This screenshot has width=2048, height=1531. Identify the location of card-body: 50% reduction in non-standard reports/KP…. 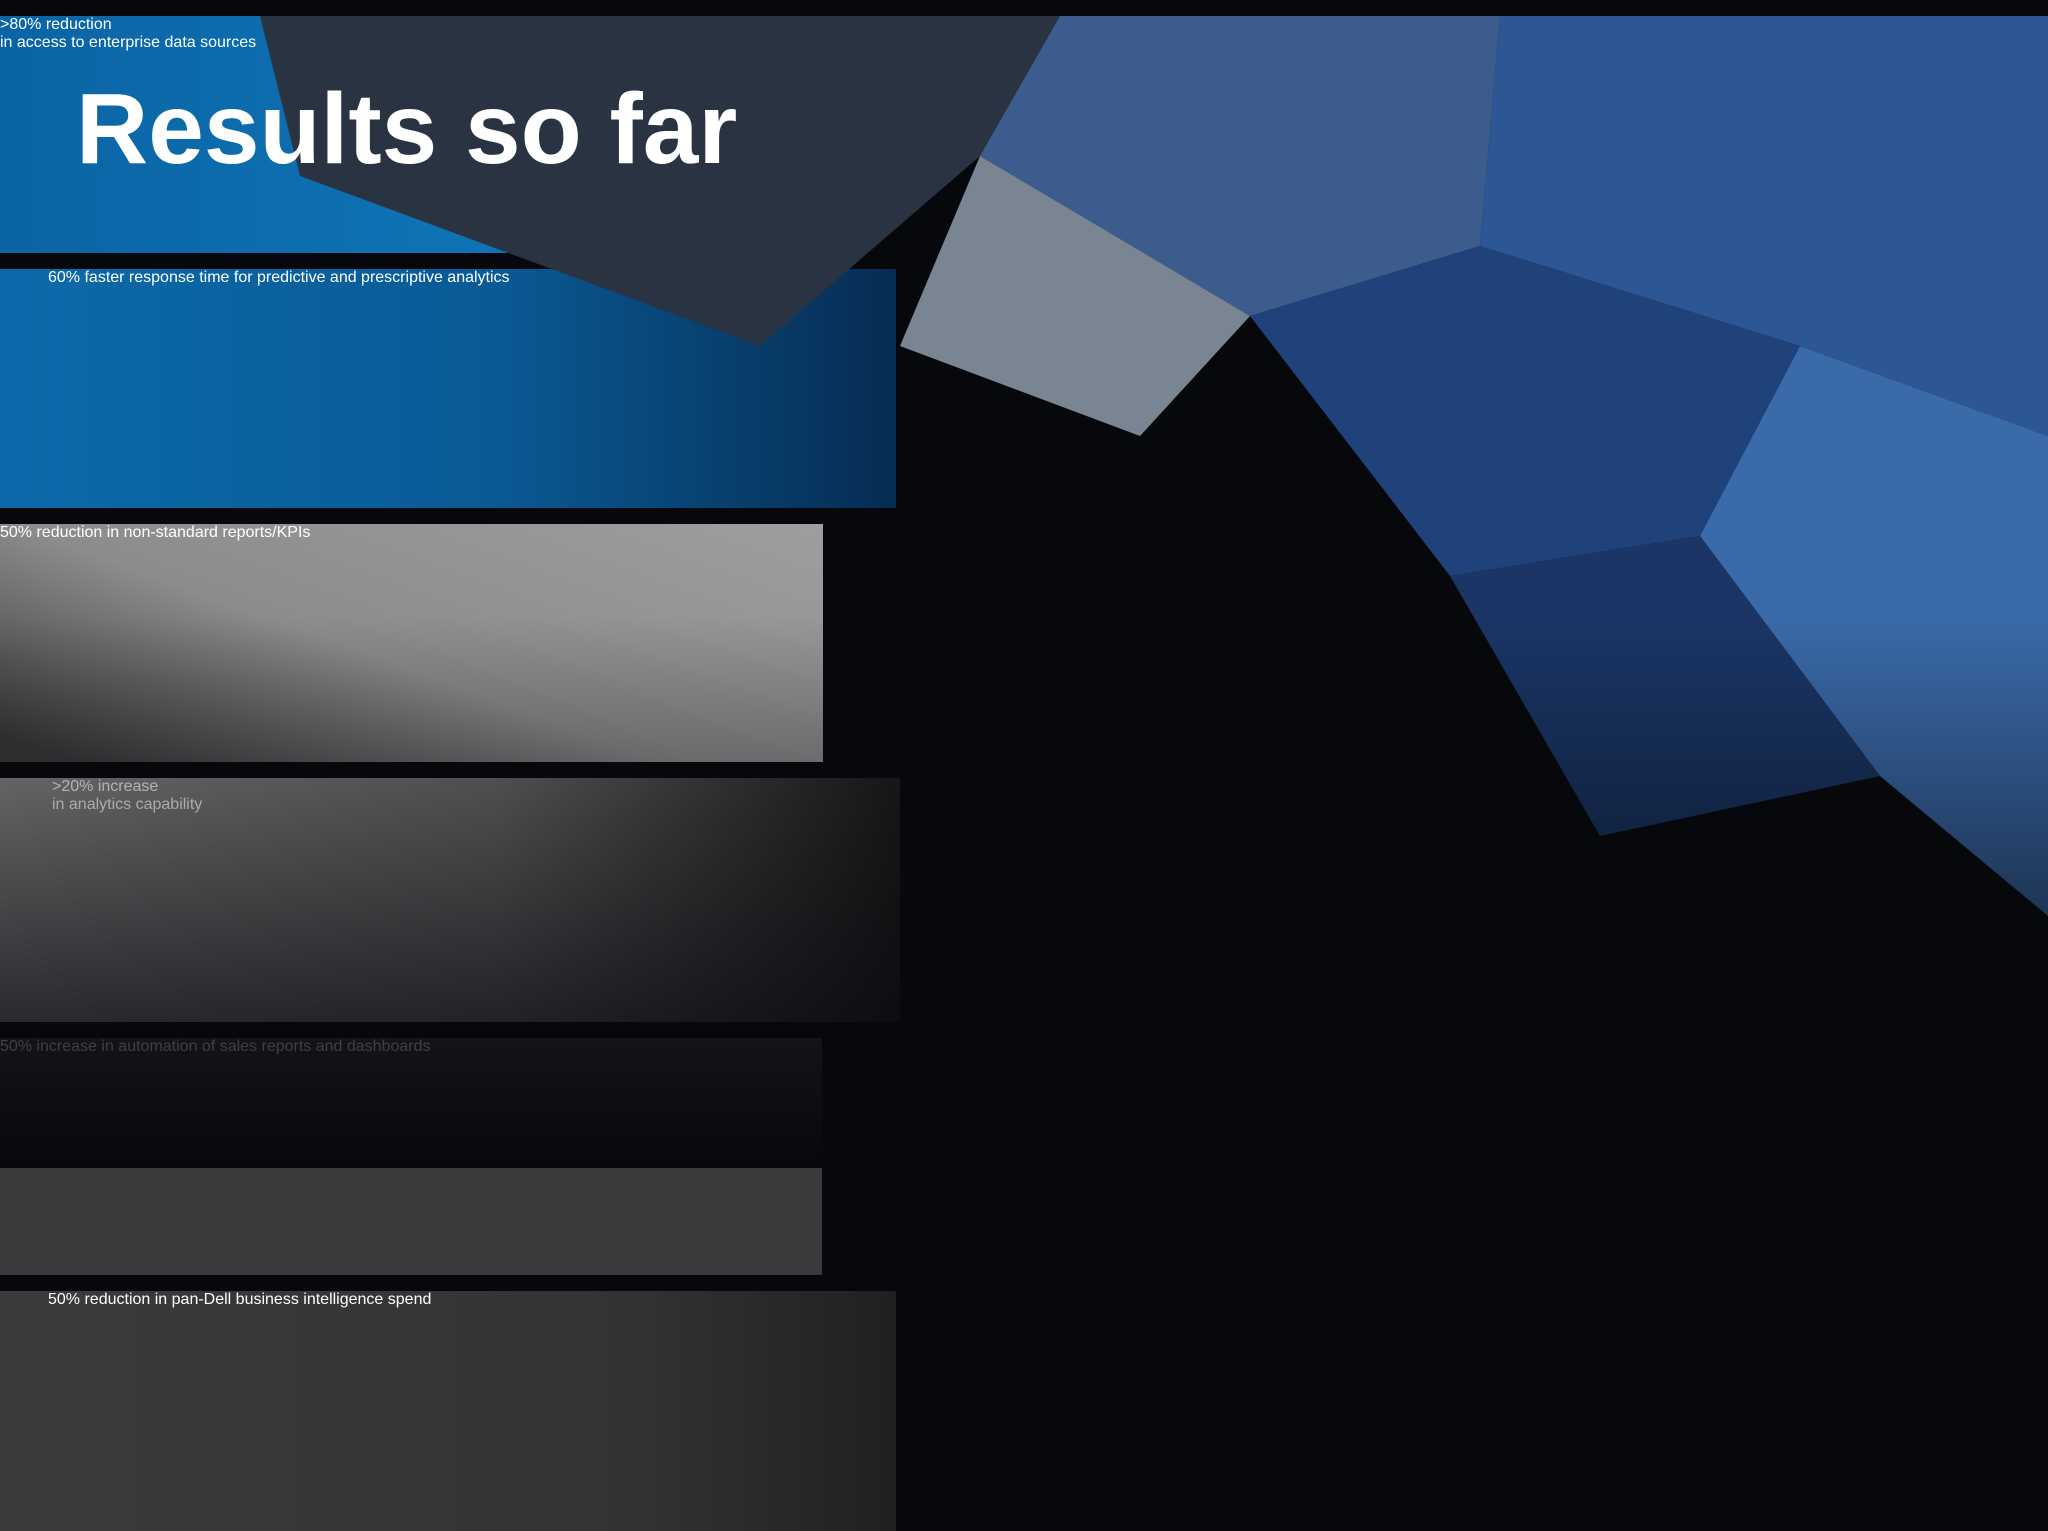
(320, 533).